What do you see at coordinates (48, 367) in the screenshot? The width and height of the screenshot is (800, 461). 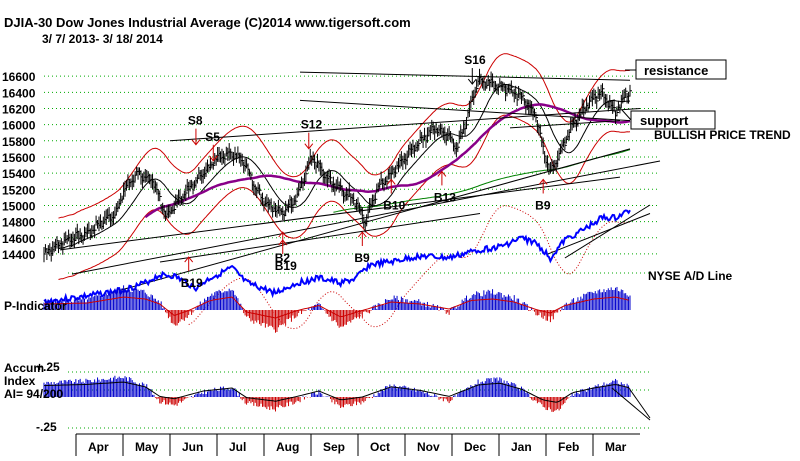 I see `accum-top-tick: +.25` at bounding box center [48, 367].